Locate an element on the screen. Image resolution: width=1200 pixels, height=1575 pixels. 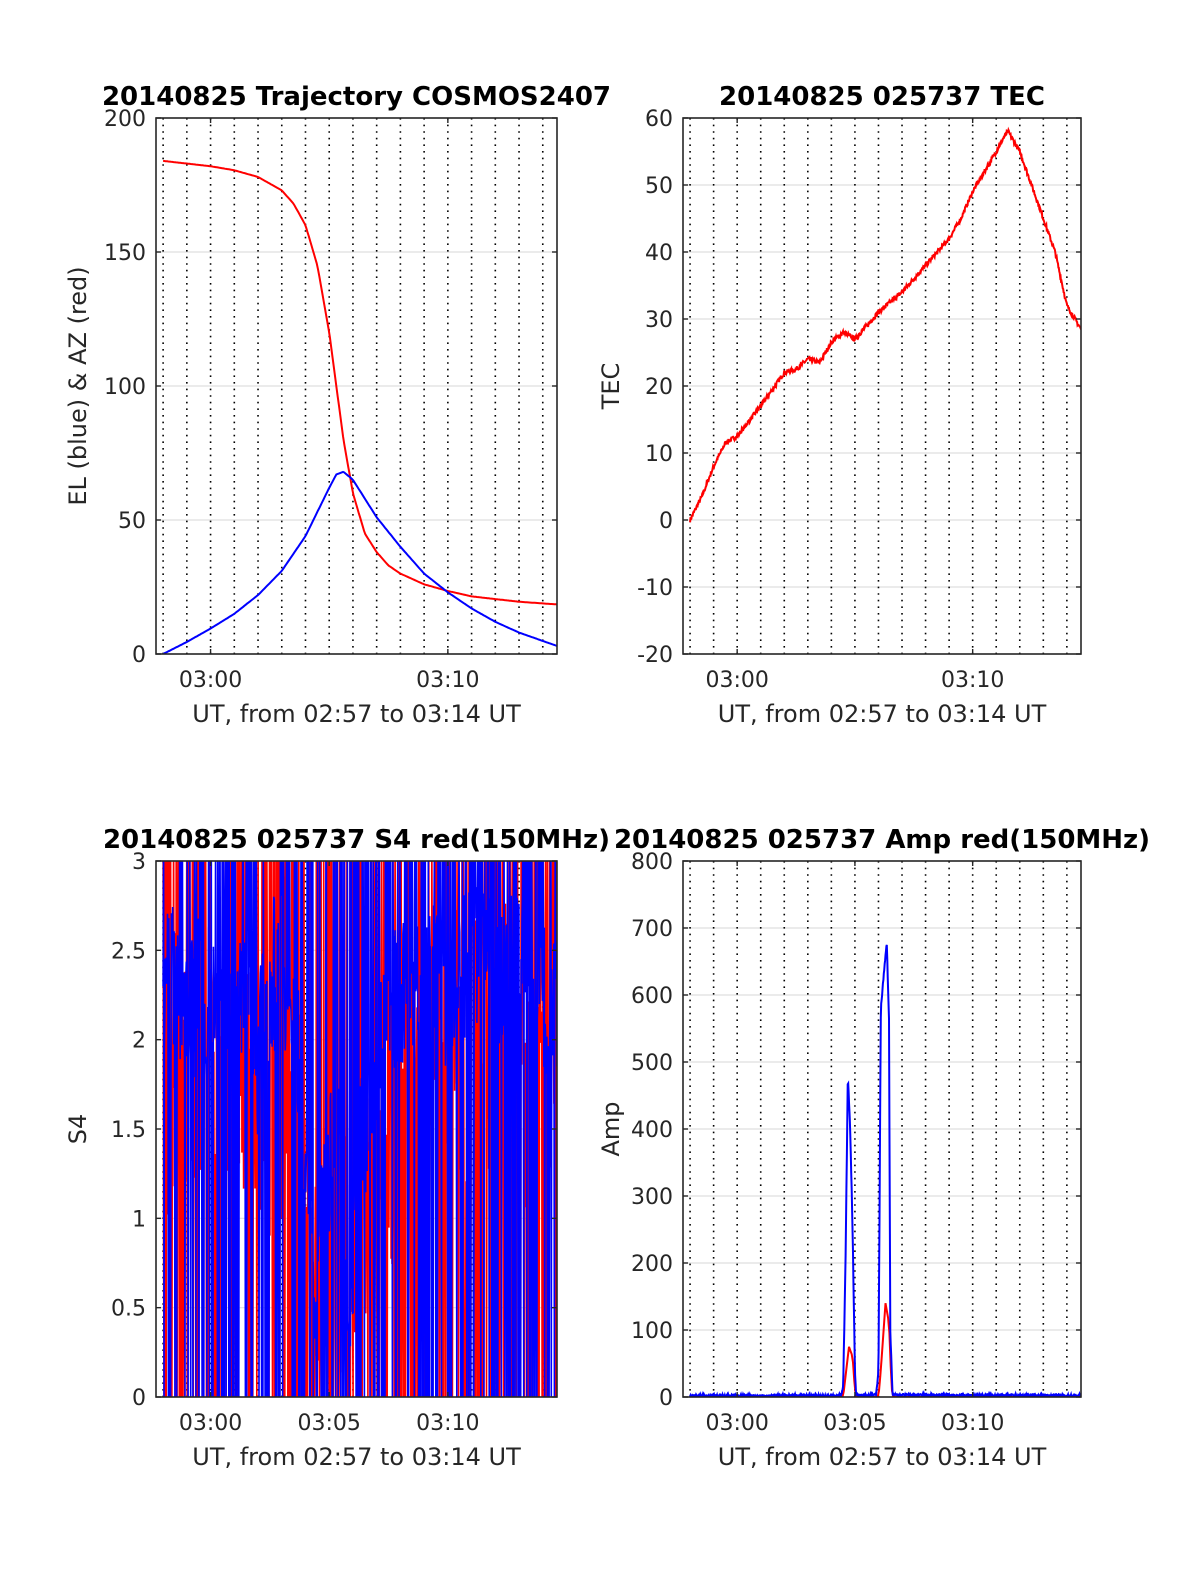
chart-title: 20140825 025737 TEC is located at coordinates (882, 97).